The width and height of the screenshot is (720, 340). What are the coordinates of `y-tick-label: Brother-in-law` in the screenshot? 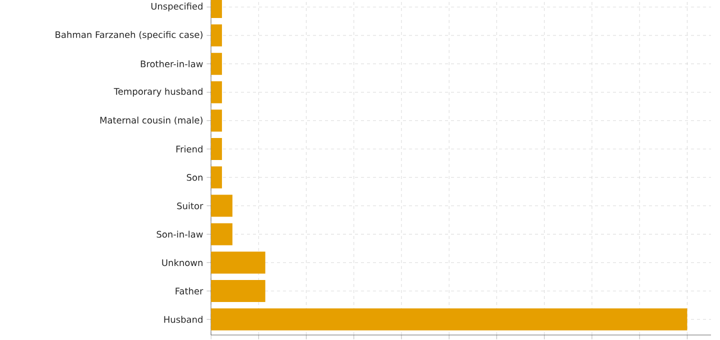 It's located at (171, 64).